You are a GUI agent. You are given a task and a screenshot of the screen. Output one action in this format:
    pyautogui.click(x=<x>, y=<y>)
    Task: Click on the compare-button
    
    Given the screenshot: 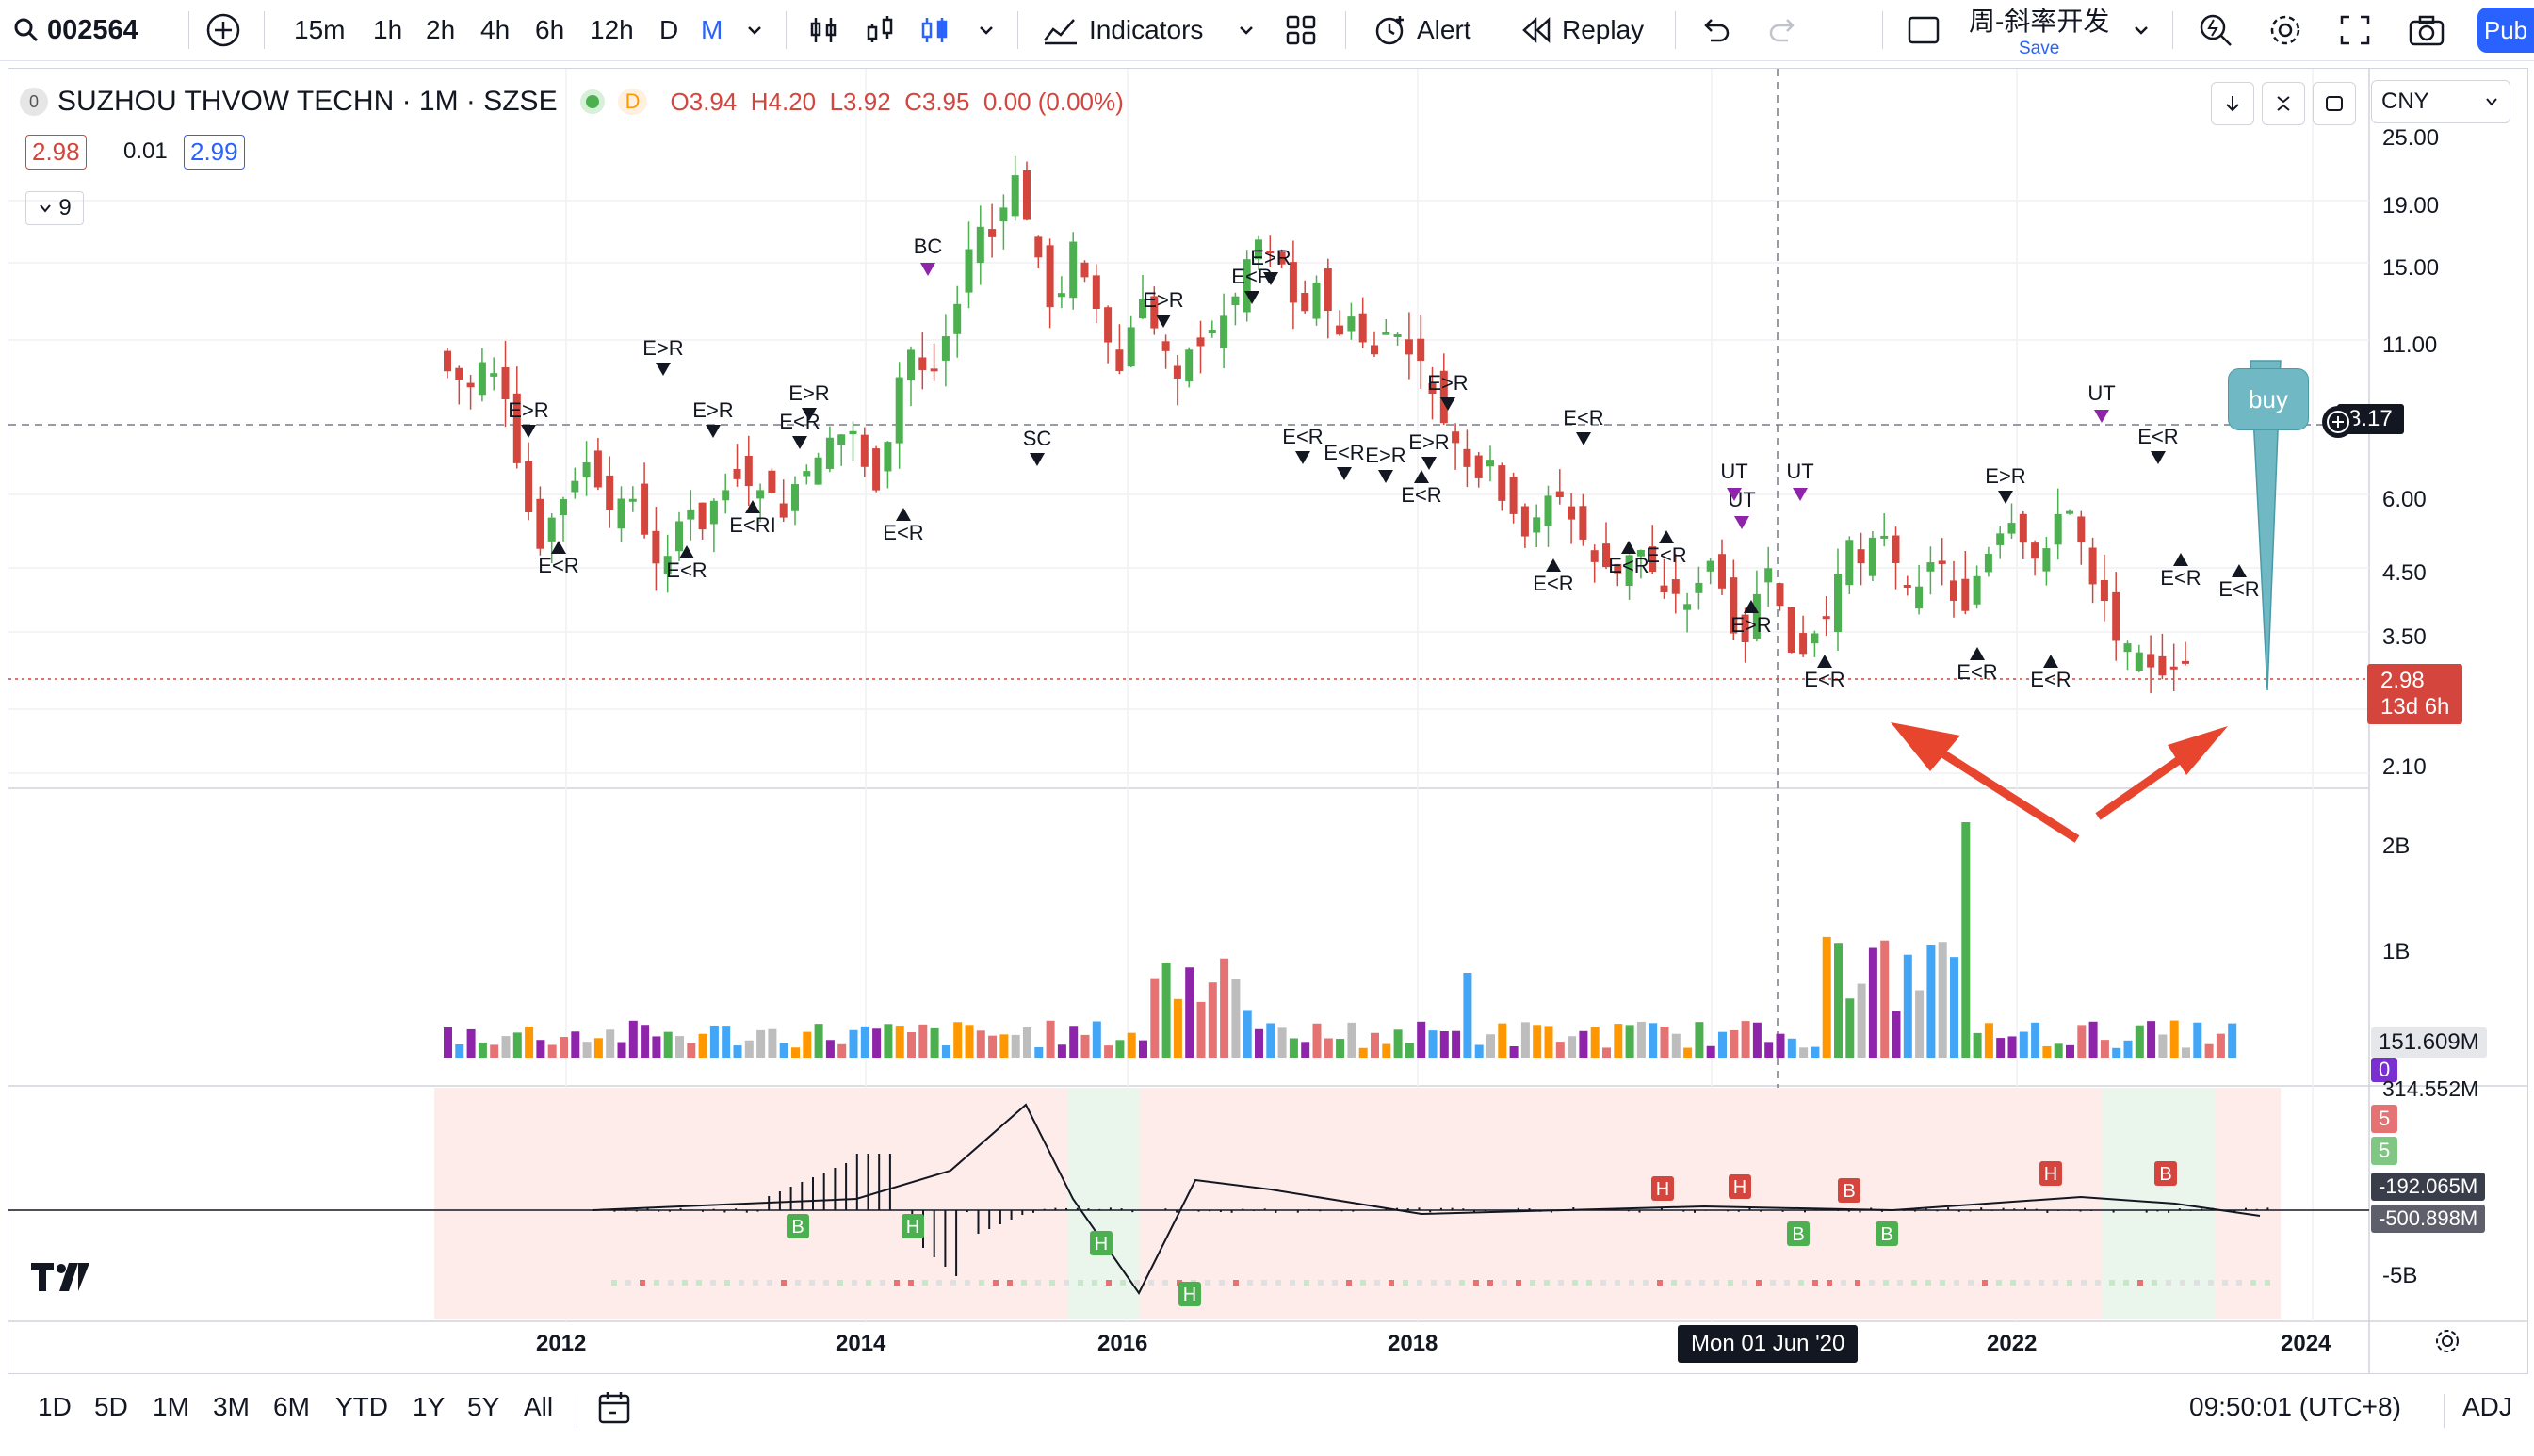 What is the action you would take?
    pyautogui.click(x=223, y=30)
    